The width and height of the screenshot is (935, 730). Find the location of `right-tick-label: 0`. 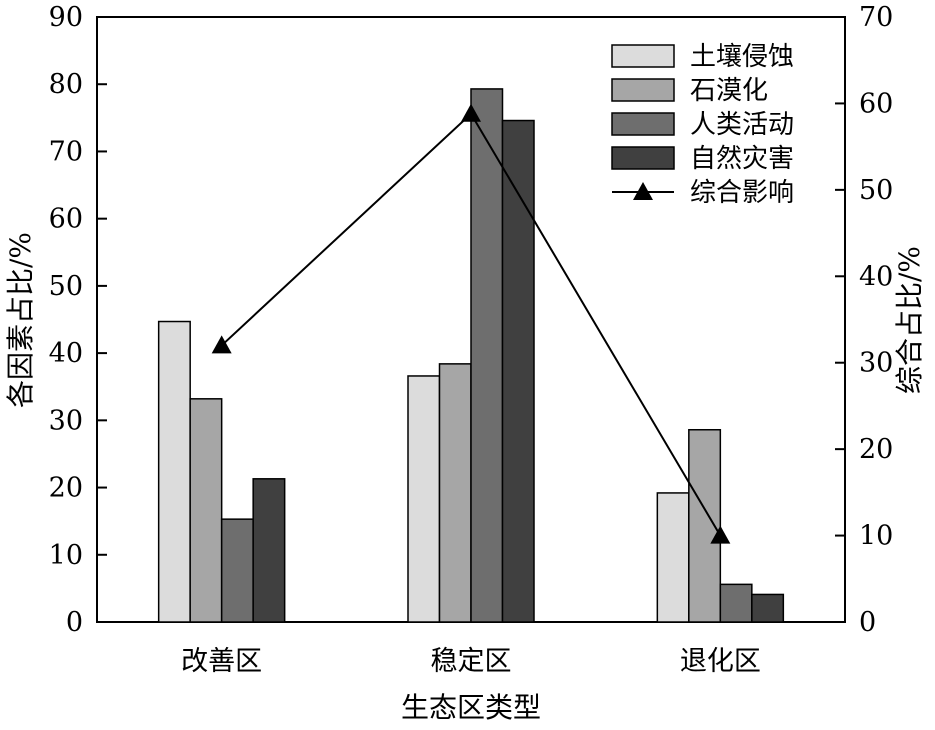

right-tick-label: 0 is located at coordinates (867, 622).